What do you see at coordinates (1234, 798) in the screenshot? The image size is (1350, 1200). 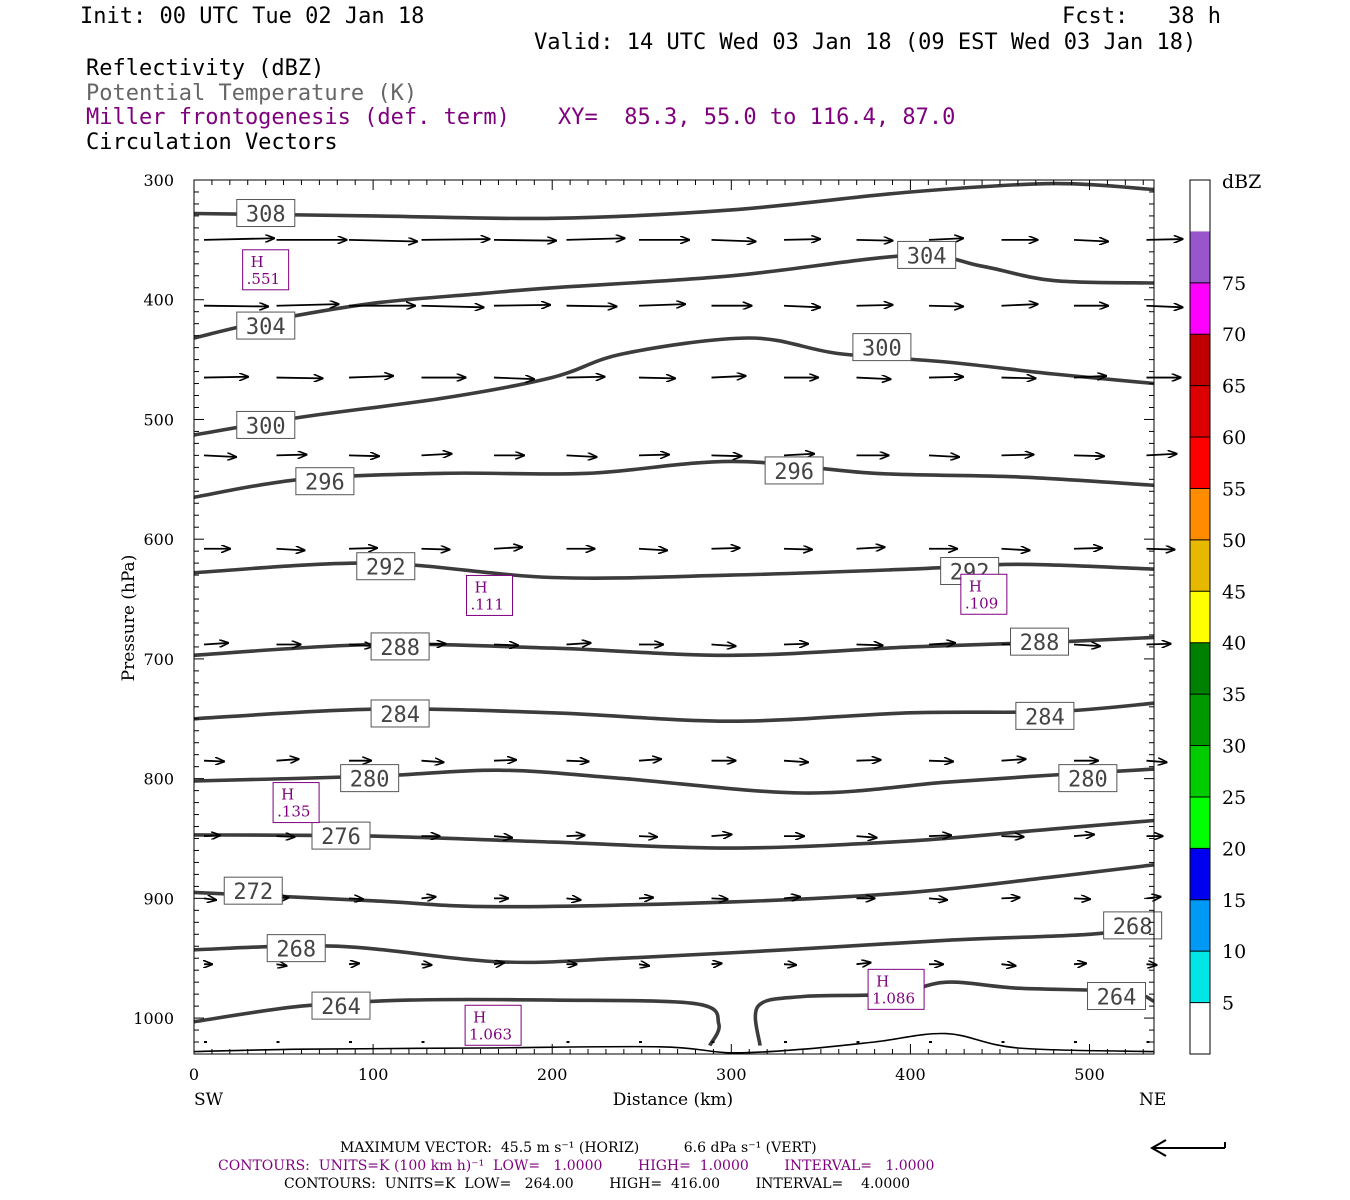 I see `colorbar-label: 25` at bounding box center [1234, 798].